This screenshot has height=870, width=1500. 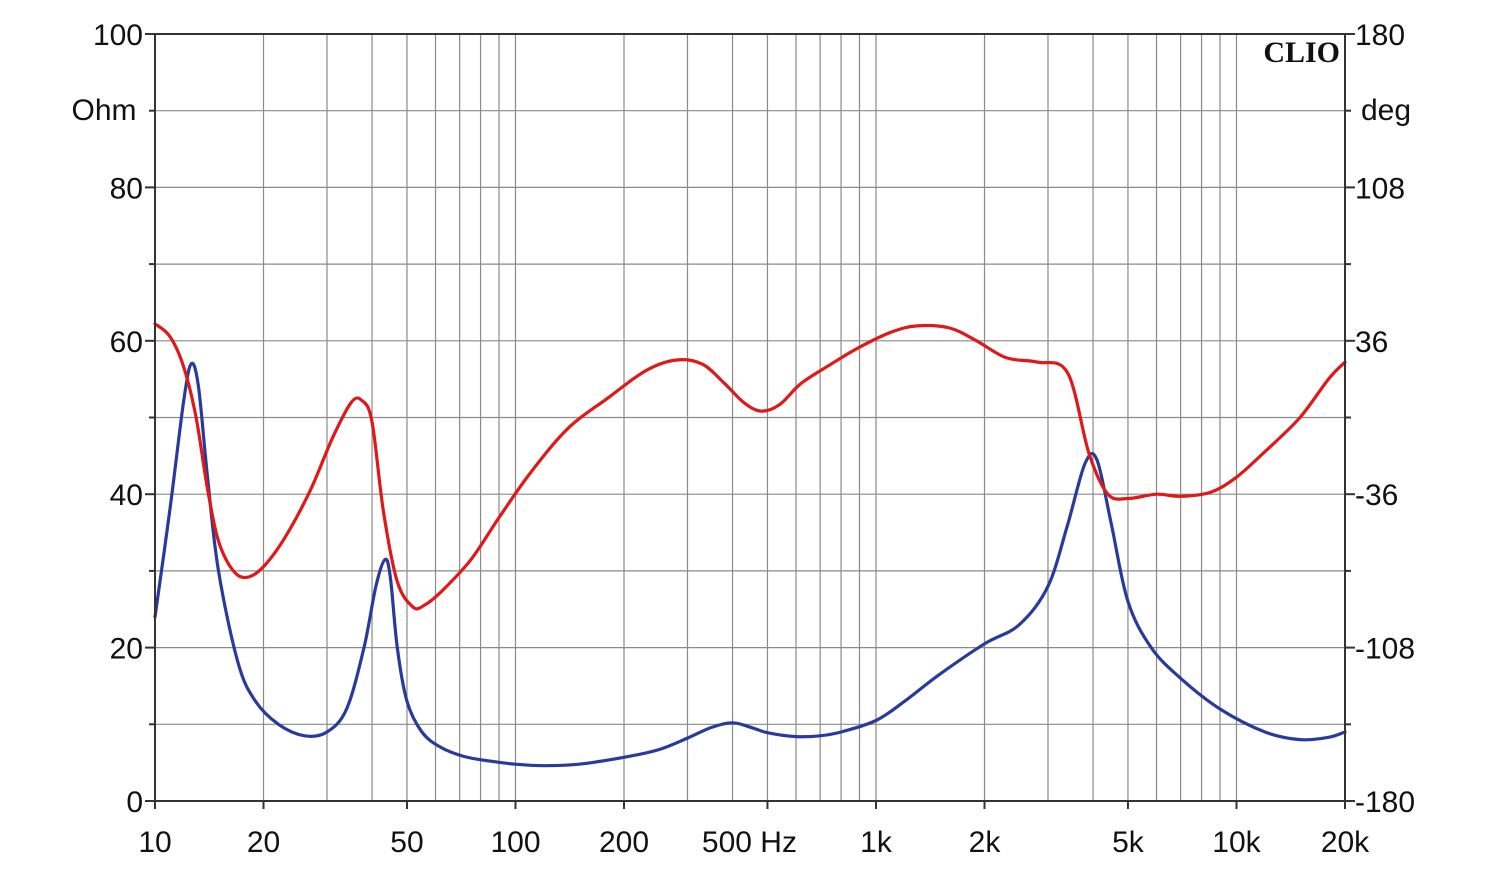 I want to click on x-tick-label: 20, so click(x=263, y=842).